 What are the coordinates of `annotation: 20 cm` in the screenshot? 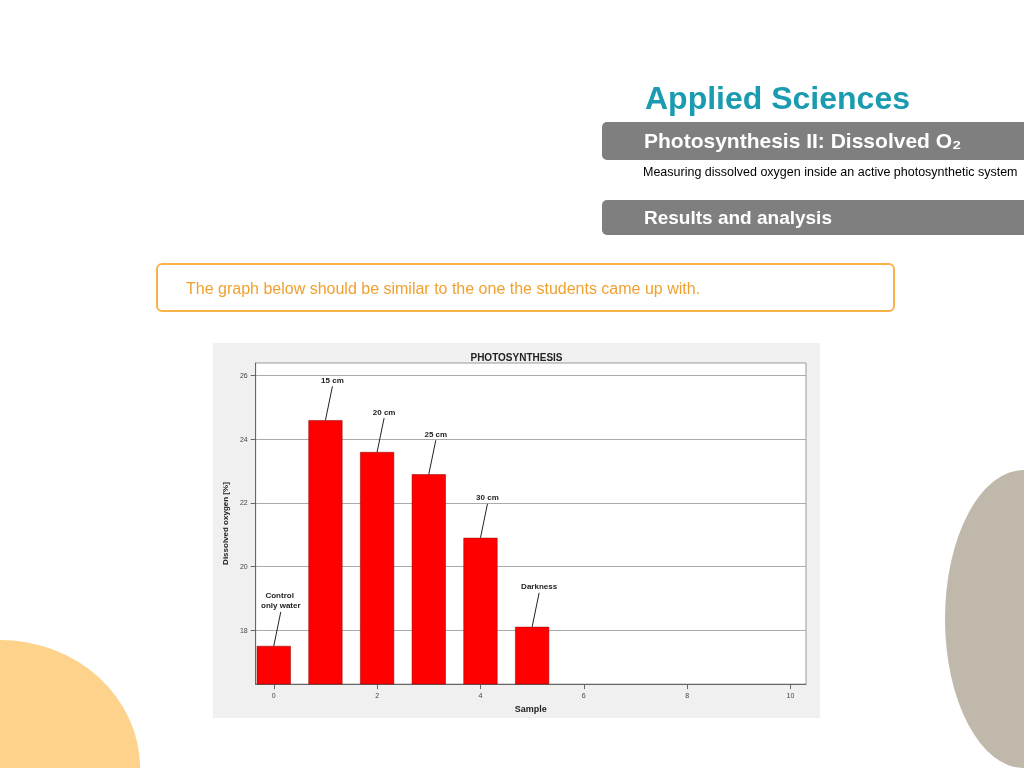 It's located at (384, 412).